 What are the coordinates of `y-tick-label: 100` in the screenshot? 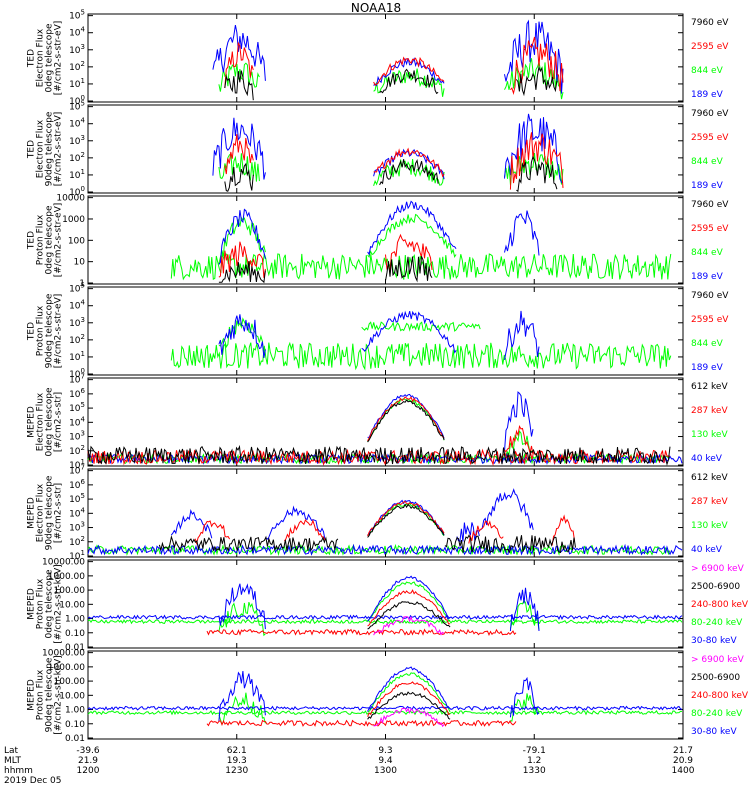 It's located at (76, 241).